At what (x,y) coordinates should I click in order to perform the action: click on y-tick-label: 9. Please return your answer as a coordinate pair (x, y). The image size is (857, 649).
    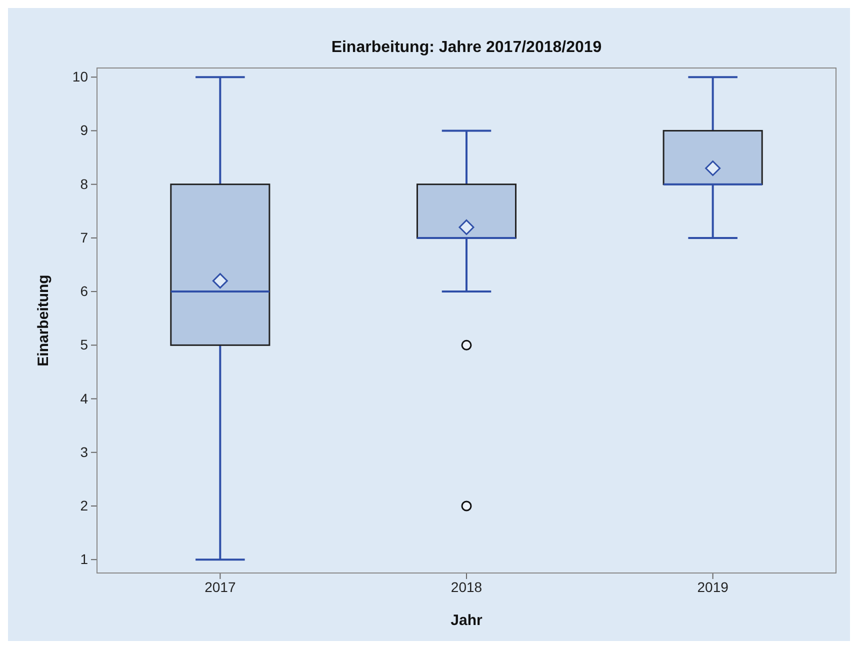
    Looking at the image, I should click on (84, 130).